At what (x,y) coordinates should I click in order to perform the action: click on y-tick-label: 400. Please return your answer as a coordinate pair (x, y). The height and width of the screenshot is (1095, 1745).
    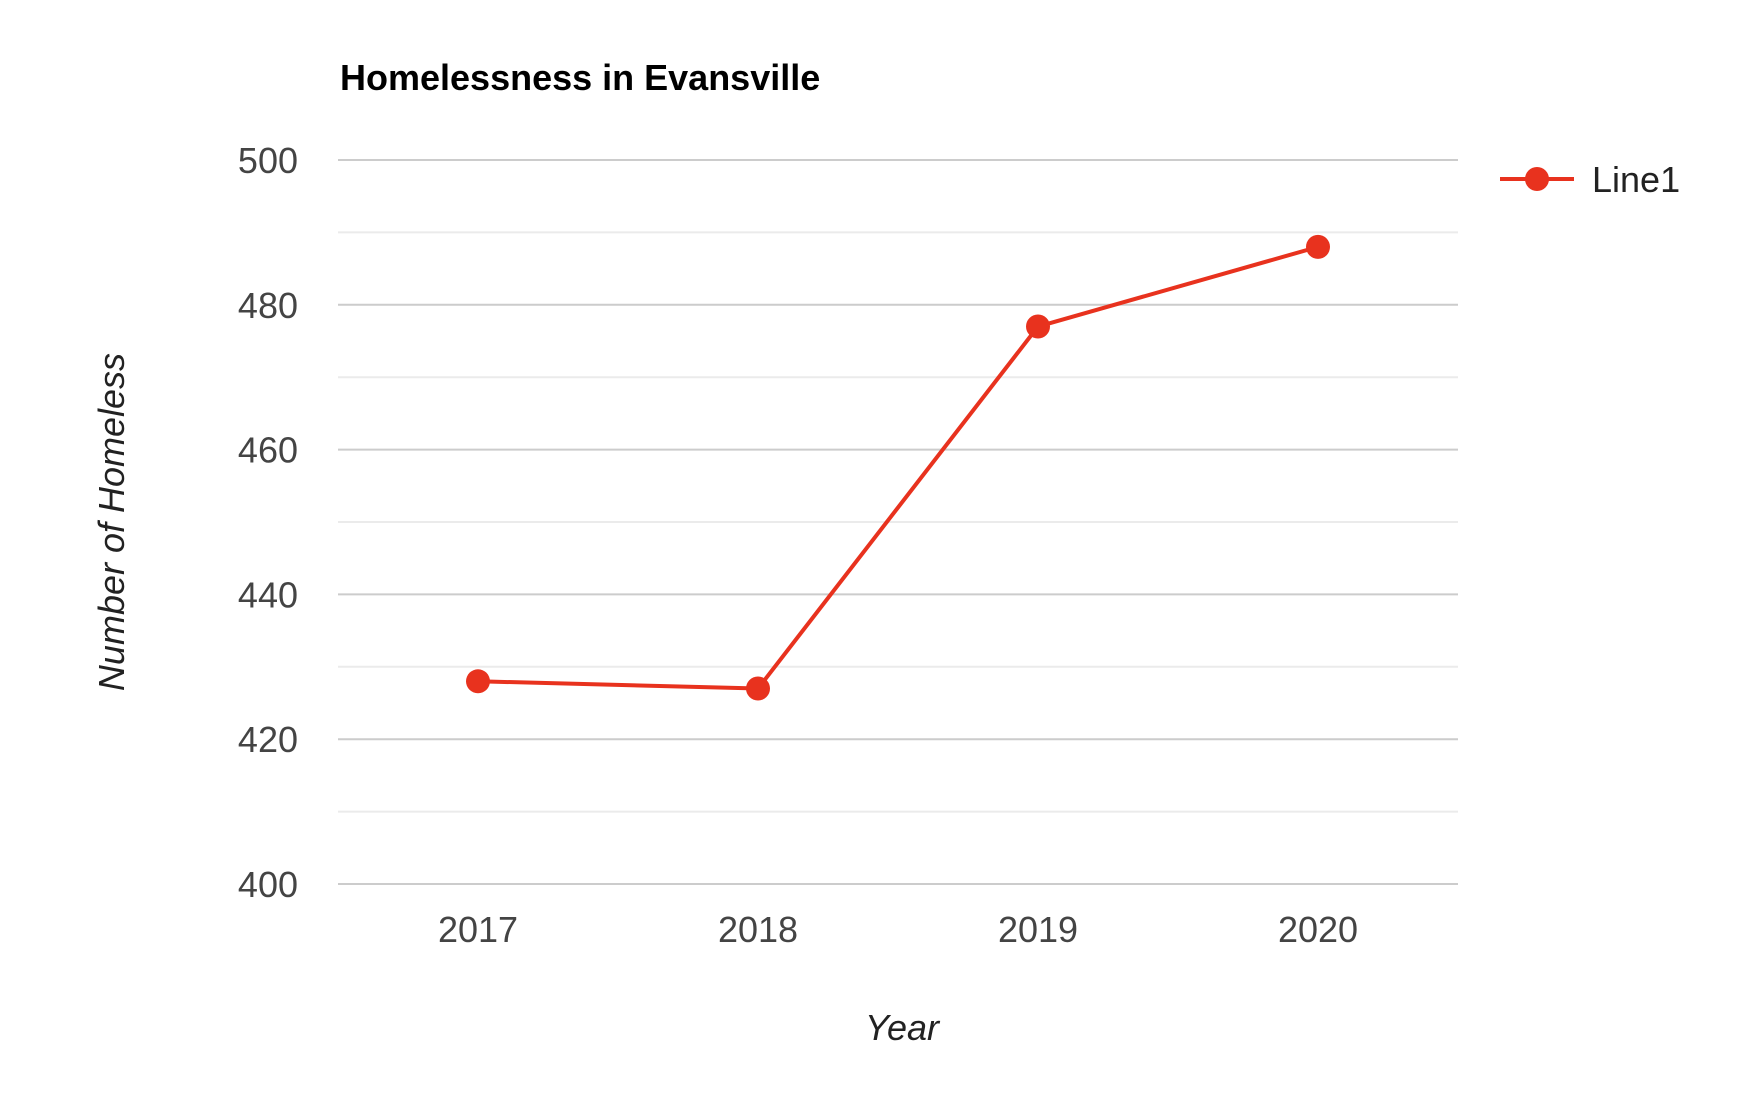
    Looking at the image, I should click on (268, 884).